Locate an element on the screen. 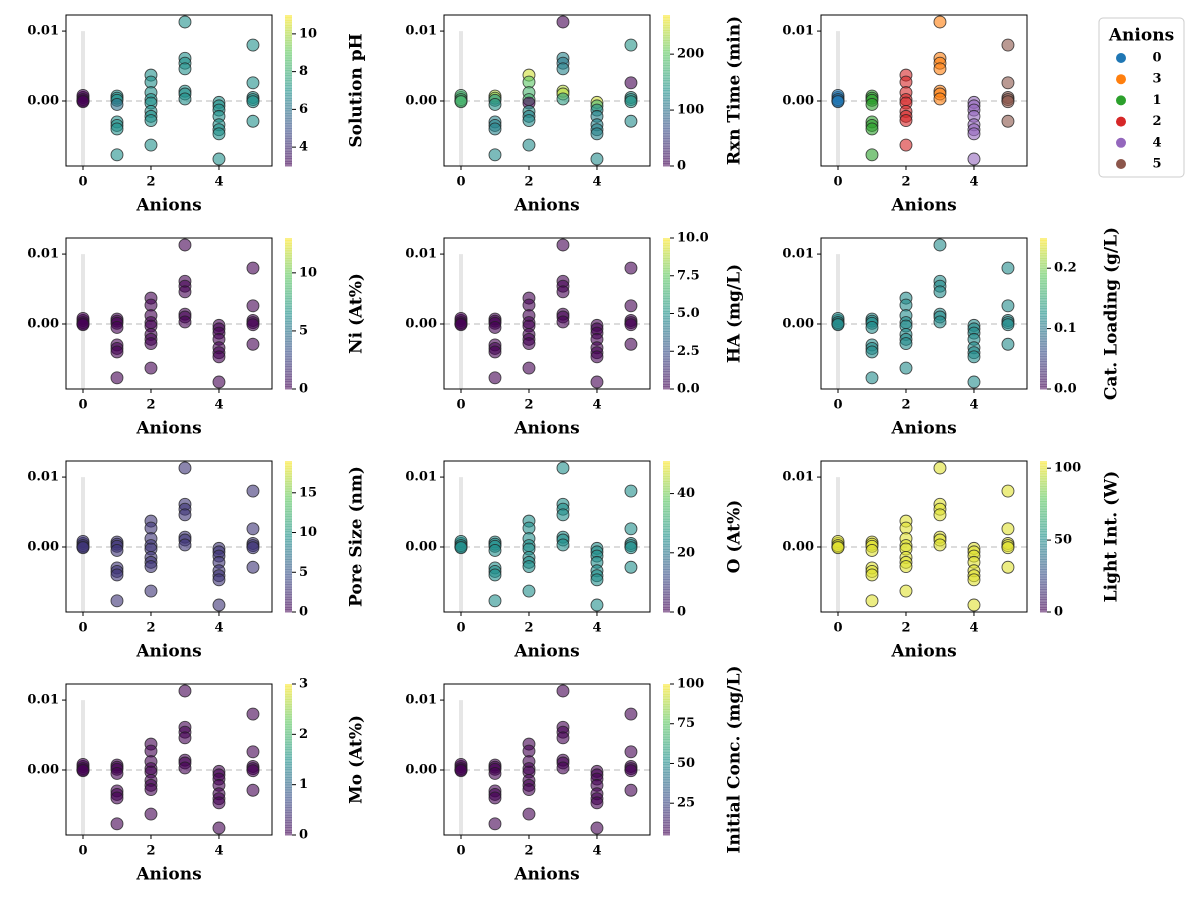 The image size is (1200, 900). x-tick-label: 2 is located at coordinates (528, 405).